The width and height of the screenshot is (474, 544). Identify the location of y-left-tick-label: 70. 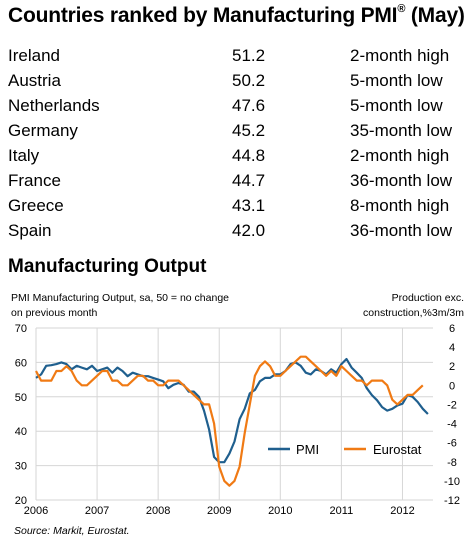
(21, 329).